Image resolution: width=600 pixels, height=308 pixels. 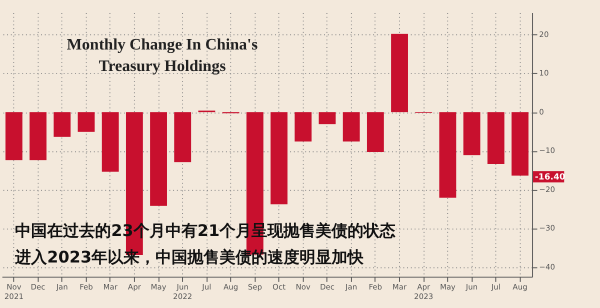 I want to click on y-tick-label: −10, so click(x=547, y=151).